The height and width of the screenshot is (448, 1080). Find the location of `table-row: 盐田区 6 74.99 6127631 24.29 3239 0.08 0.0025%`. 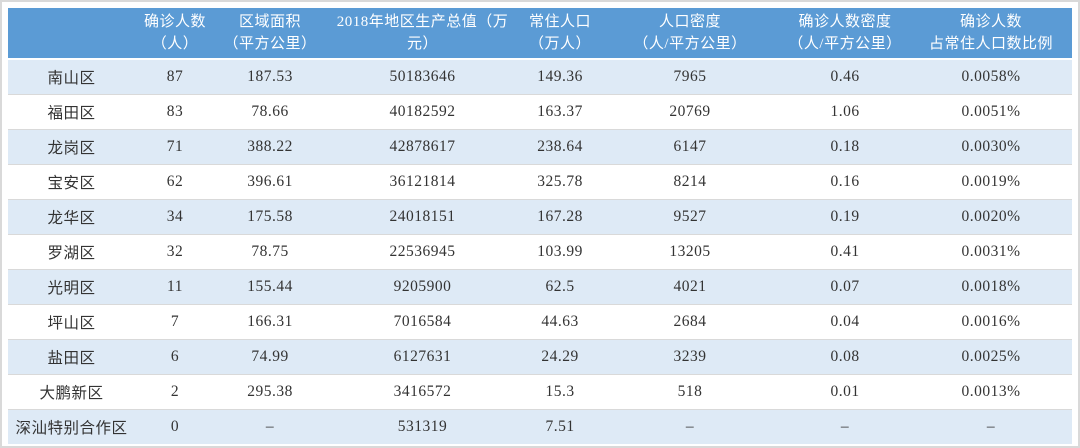

table-row: 盐田区 6 74.99 6127631 24.29 3239 0.08 0.0025% is located at coordinates (540, 357).